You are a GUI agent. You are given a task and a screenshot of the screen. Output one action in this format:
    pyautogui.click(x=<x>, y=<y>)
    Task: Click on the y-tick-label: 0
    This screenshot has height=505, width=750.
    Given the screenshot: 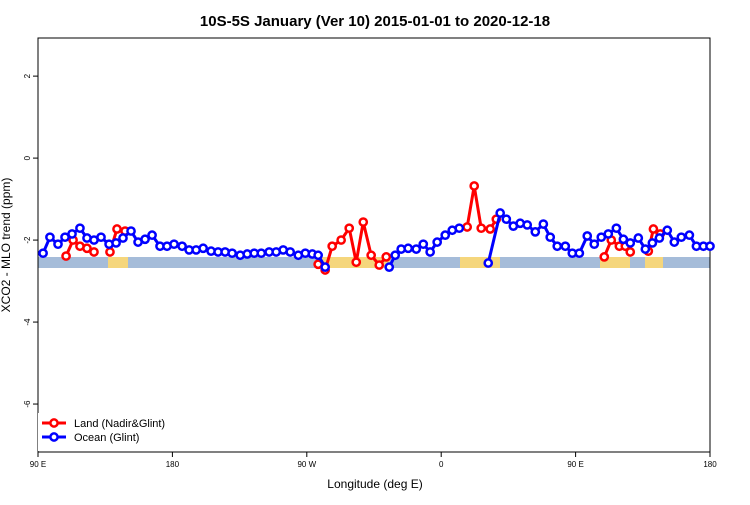 What is the action you would take?
    pyautogui.click(x=27, y=157)
    